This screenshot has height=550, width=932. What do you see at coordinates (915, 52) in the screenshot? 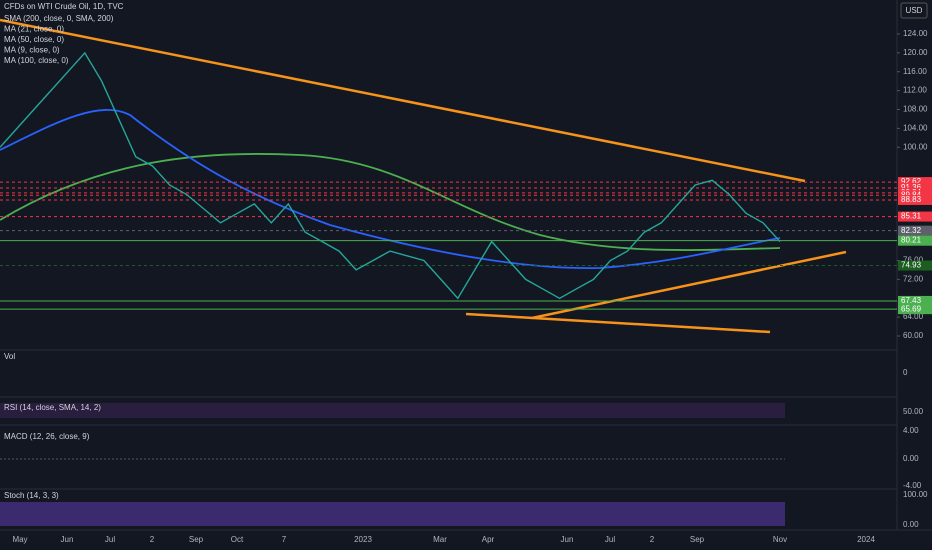
I see `price-tick-label: 120.00` at bounding box center [915, 52].